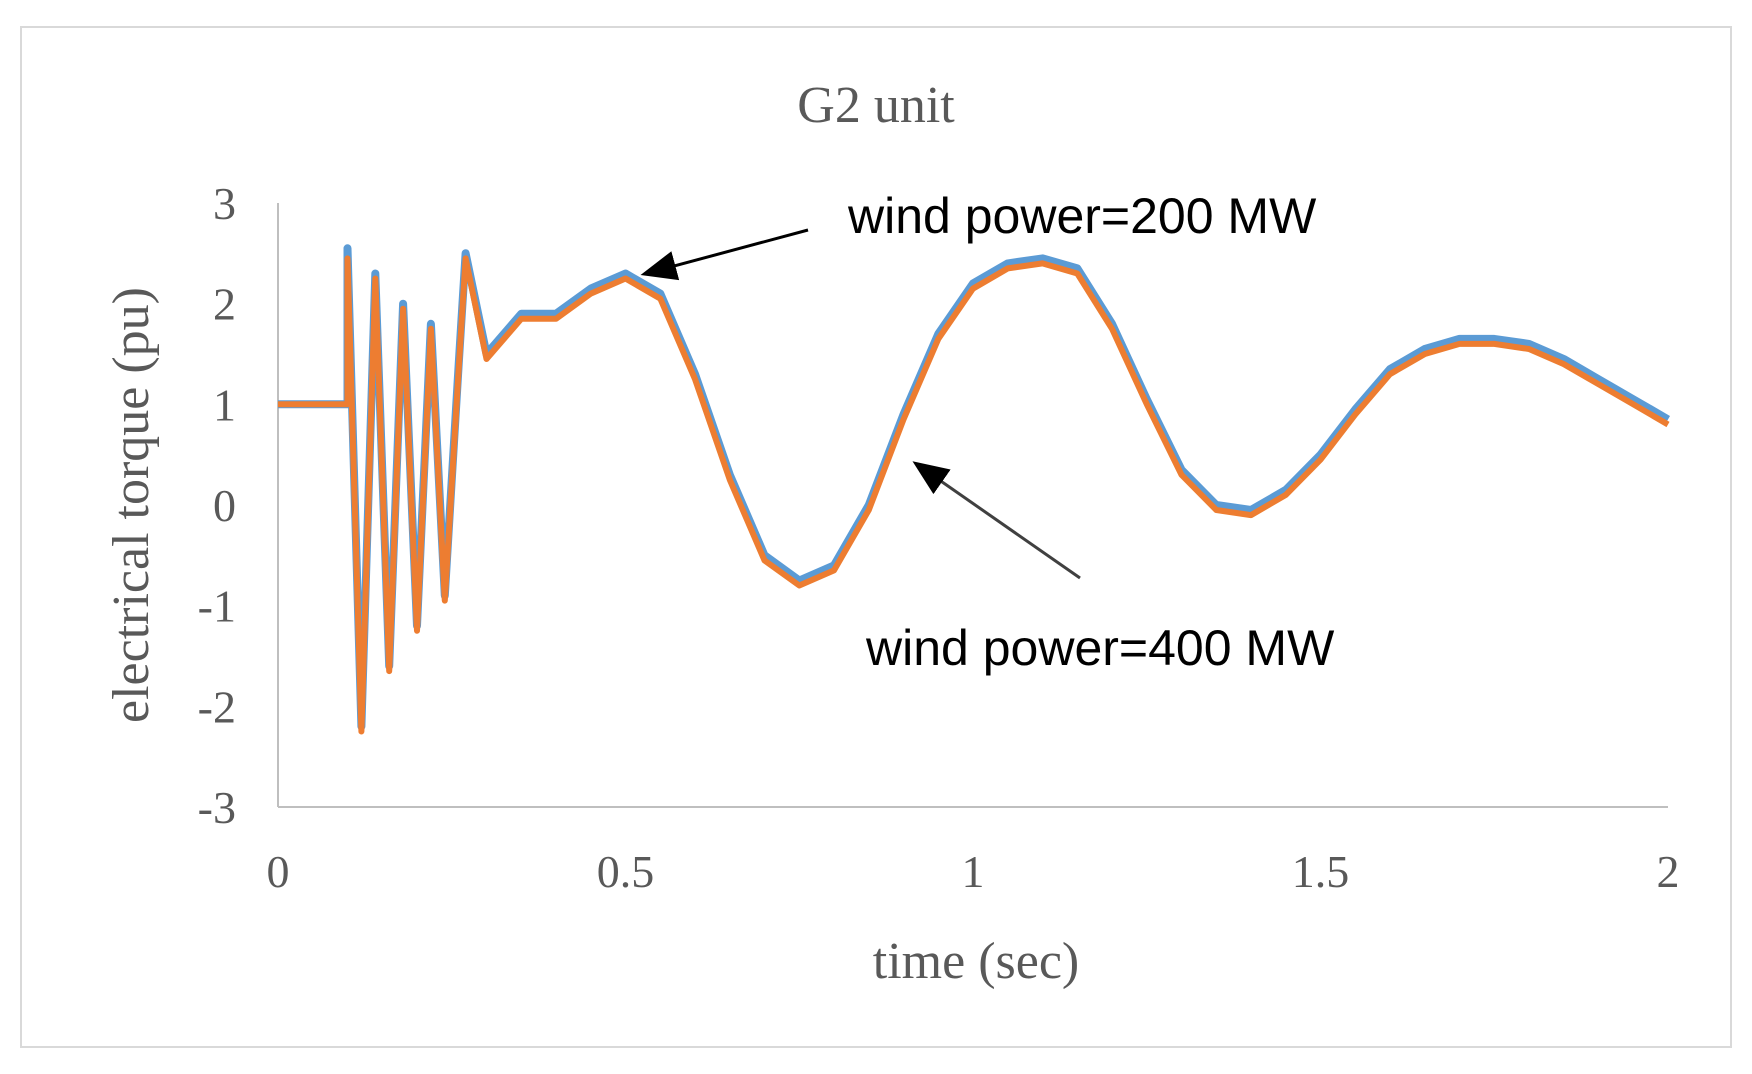 The height and width of the screenshot is (1074, 1752). I want to click on annotation-label-400mw: wind power=400 MW, so click(1100, 648).